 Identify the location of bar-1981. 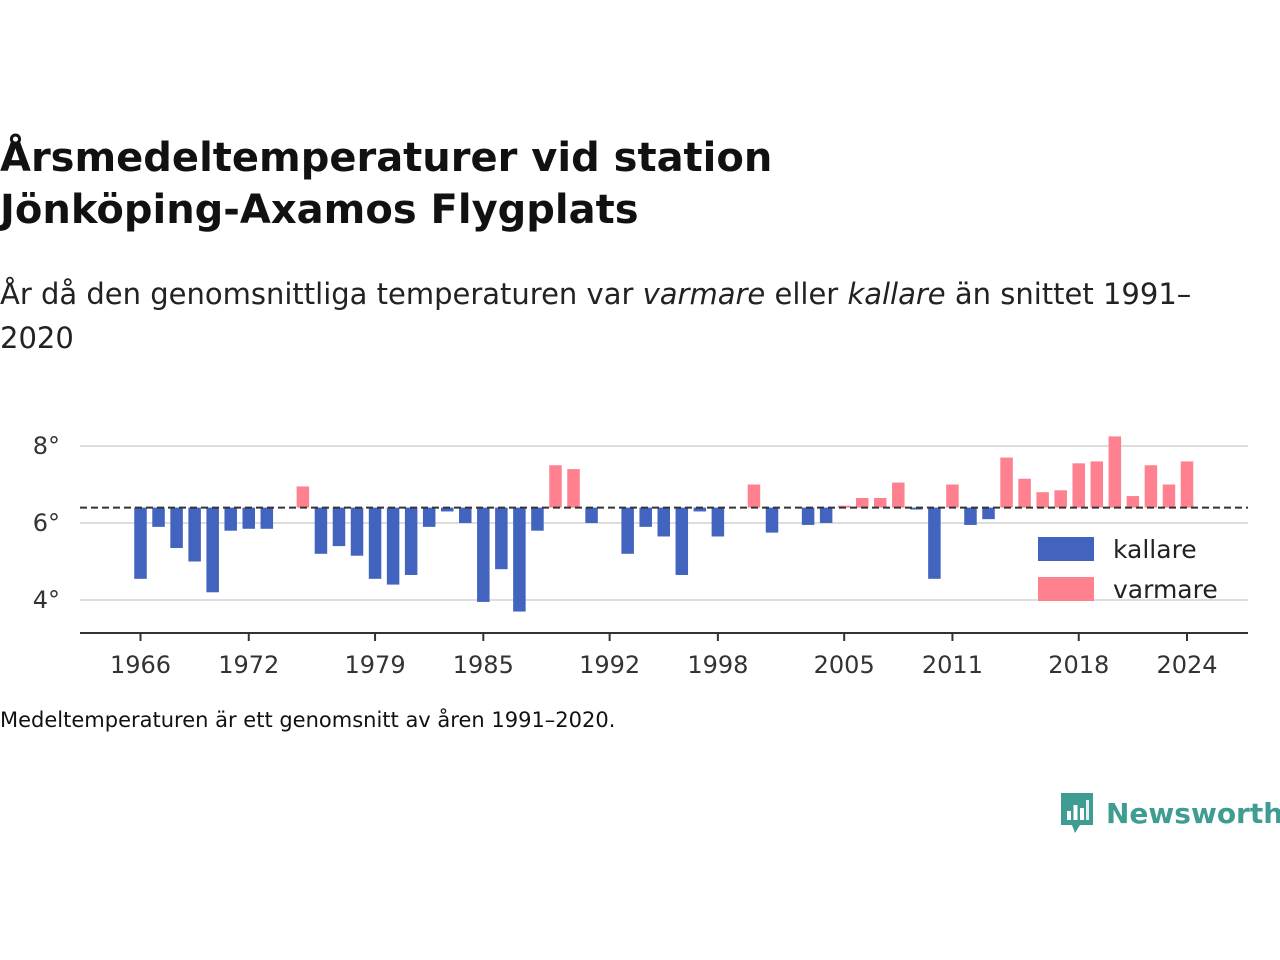
(411, 541).